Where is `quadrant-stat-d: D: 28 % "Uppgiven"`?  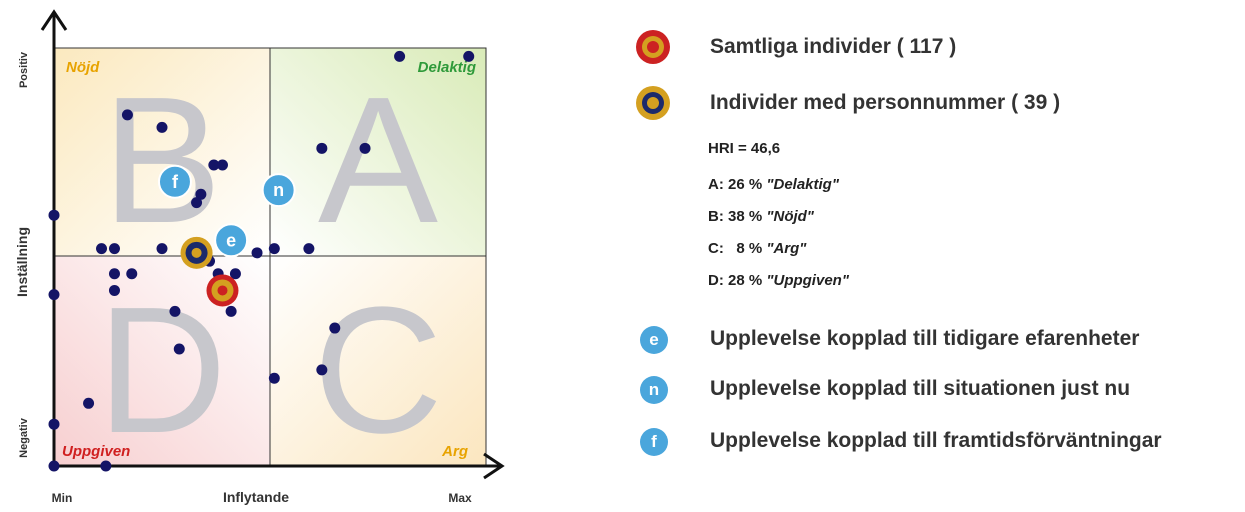 quadrant-stat-d: D: 28 % "Uppgiven" is located at coordinates (778, 280).